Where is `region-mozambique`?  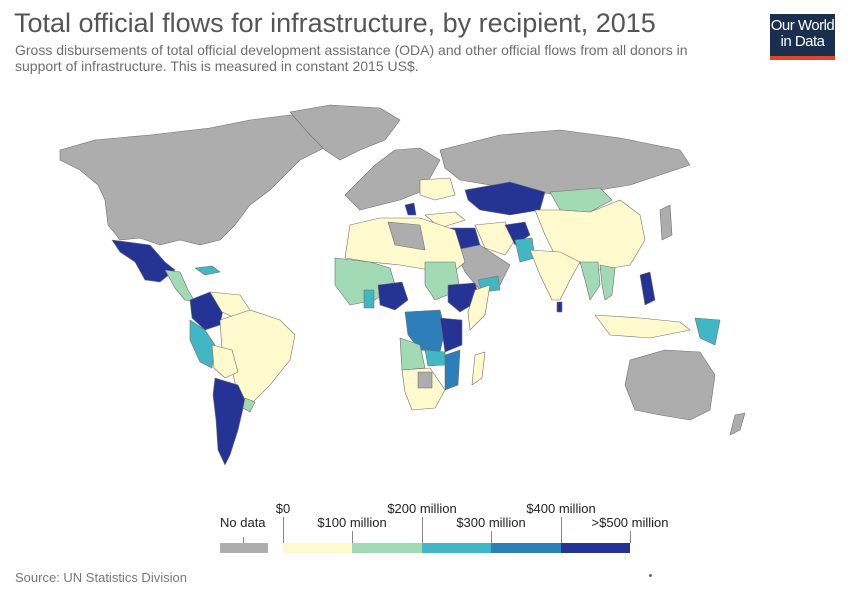
region-mozambique is located at coordinates (452, 370).